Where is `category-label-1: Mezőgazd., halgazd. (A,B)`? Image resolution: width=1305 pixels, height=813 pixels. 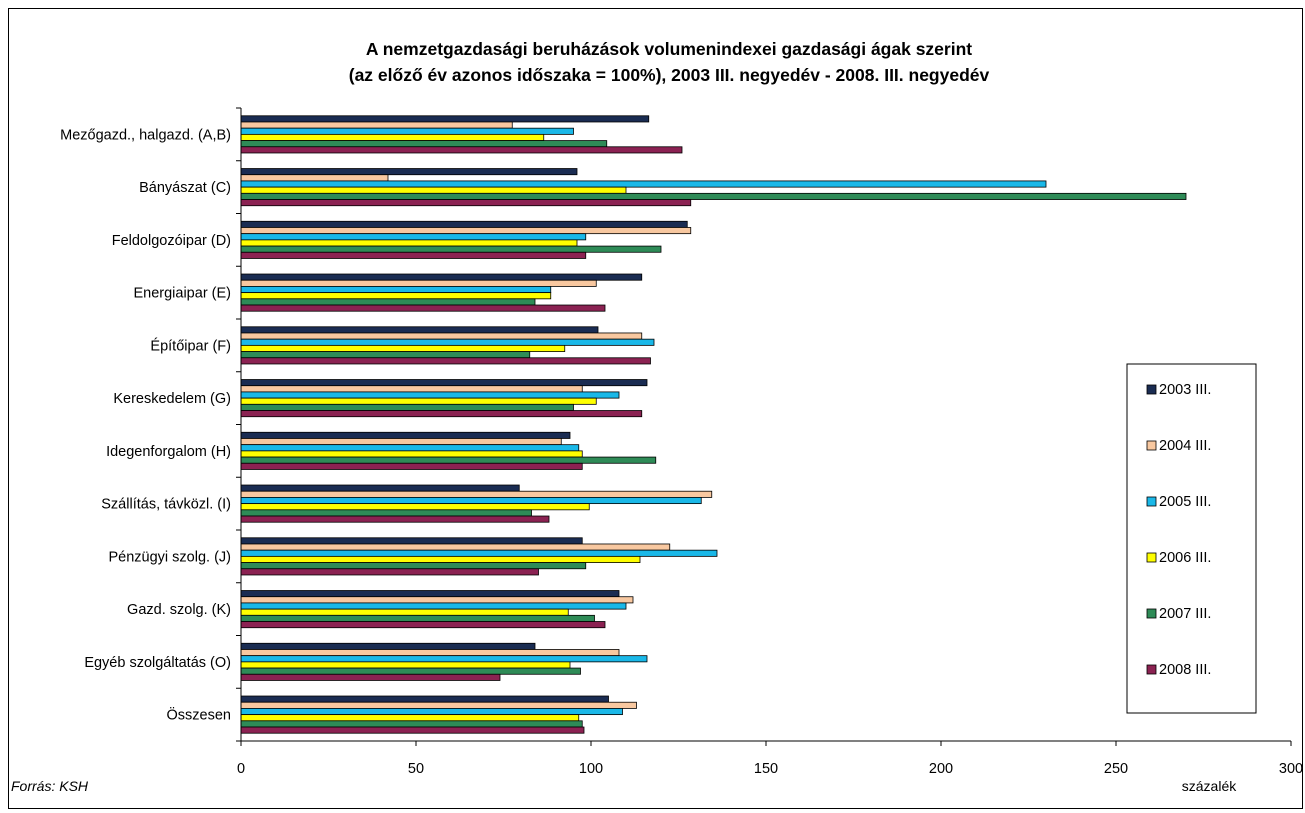 category-label-1: Mezőgazd., halgazd. (A,B) is located at coordinates (145, 135).